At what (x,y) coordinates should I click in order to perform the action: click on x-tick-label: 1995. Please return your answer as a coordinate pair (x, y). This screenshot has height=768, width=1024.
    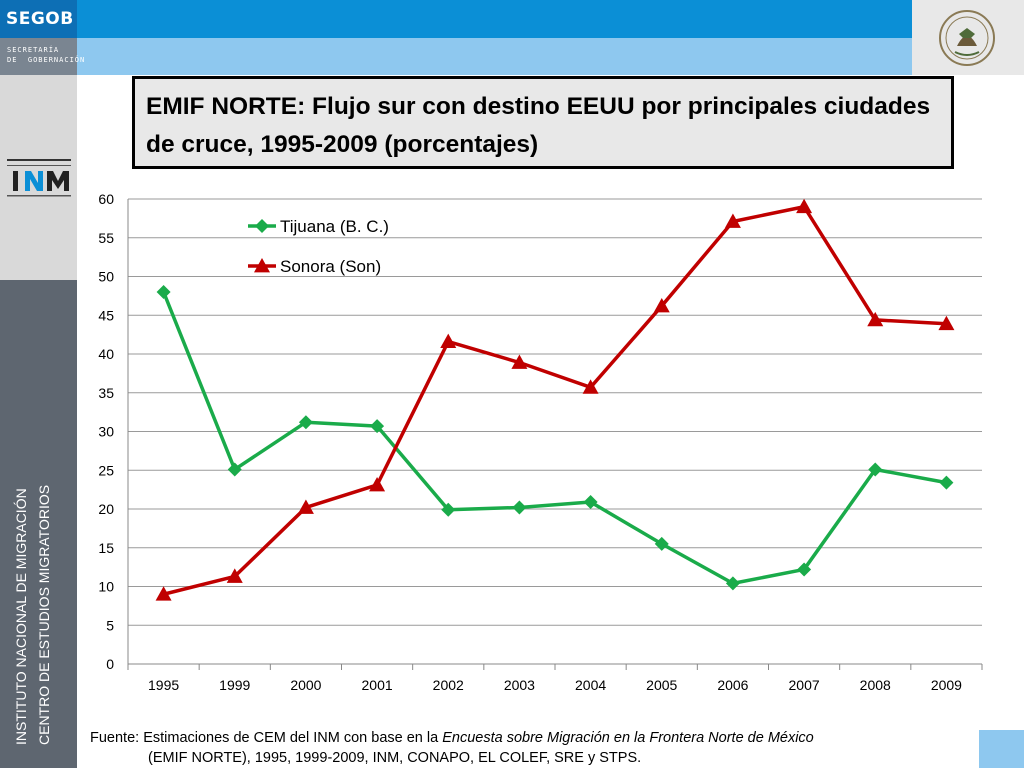
    Looking at the image, I should click on (163, 685).